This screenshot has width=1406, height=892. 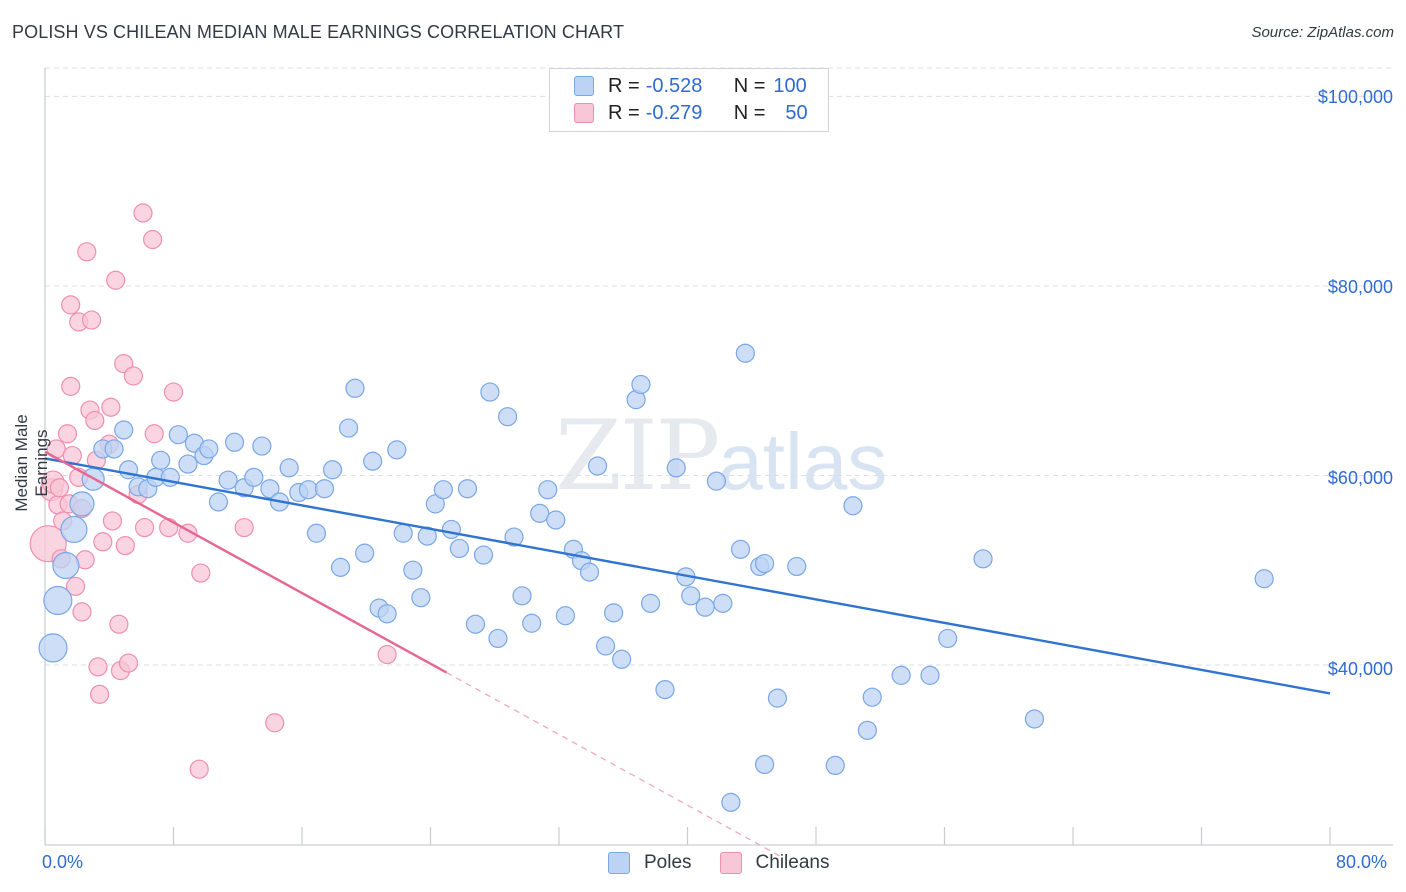 I want to click on legend-r-value: -0.528, so click(x=674, y=85).